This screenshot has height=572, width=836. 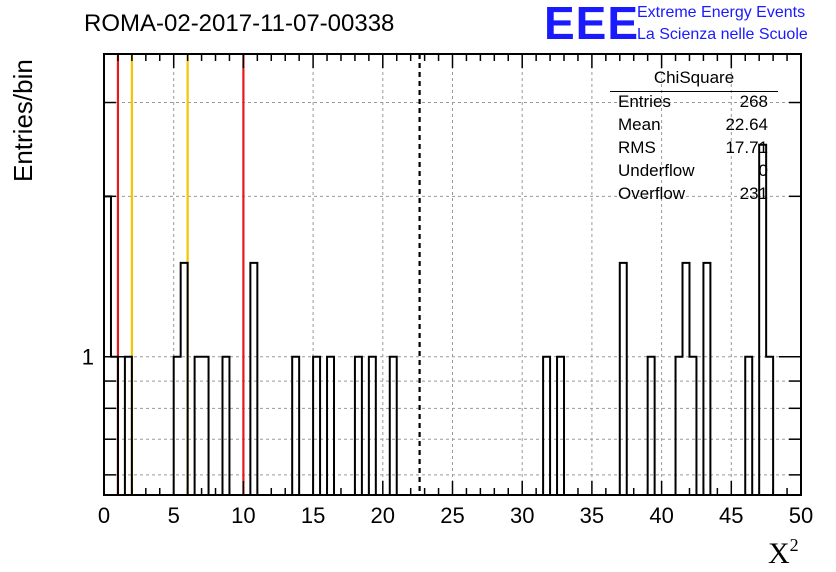 What do you see at coordinates (23, 120) in the screenshot?
I see `y-axis-label: Entries/bin` at bounding box center [23, 120].